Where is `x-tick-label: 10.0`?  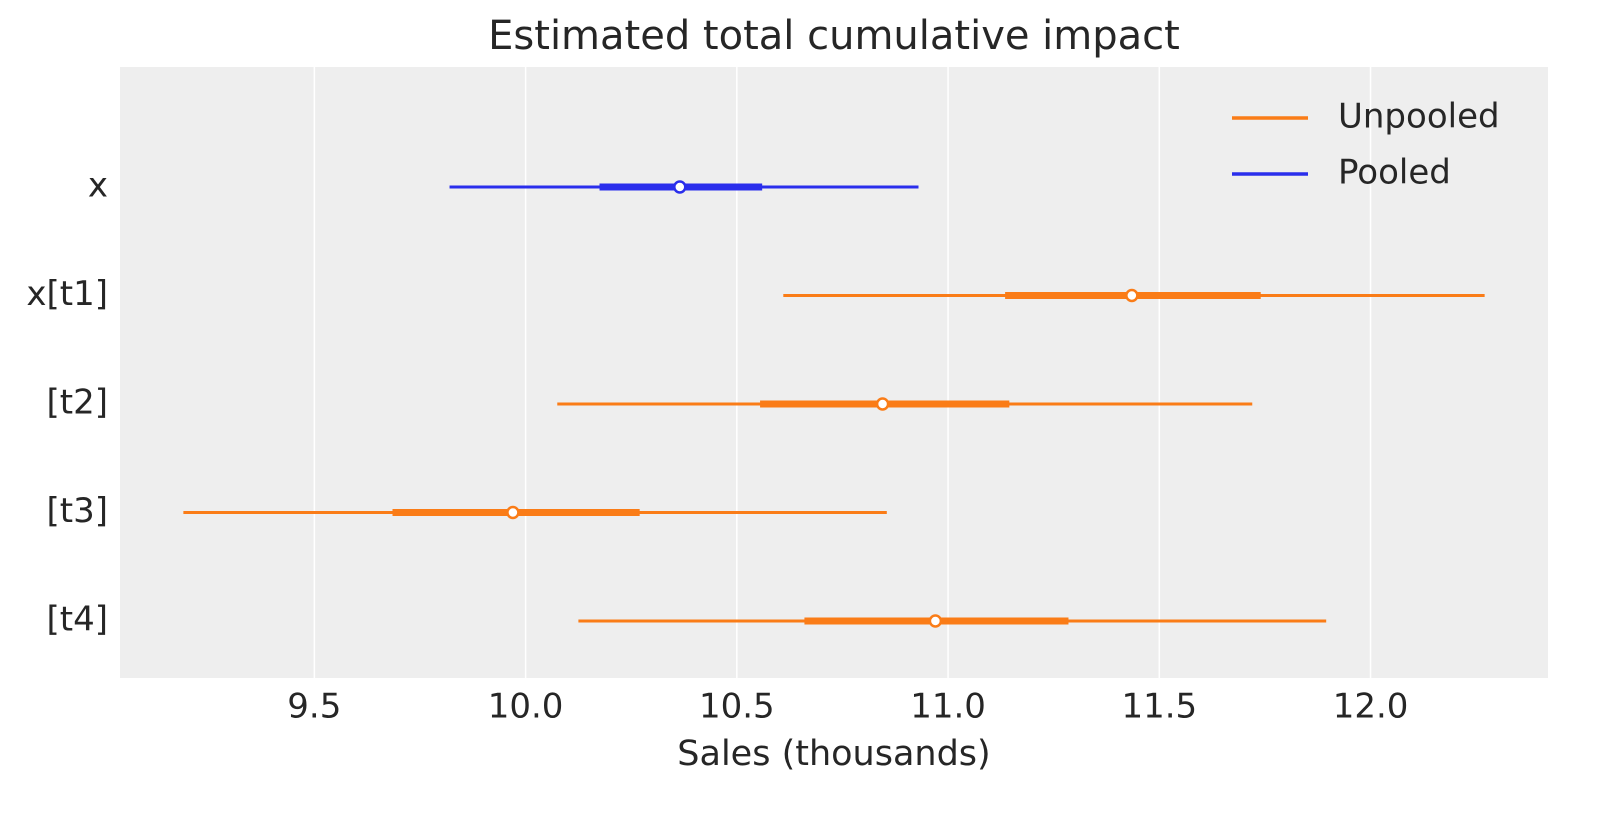
x-tick-label: 10.0 is located at coordinates (526, 707).